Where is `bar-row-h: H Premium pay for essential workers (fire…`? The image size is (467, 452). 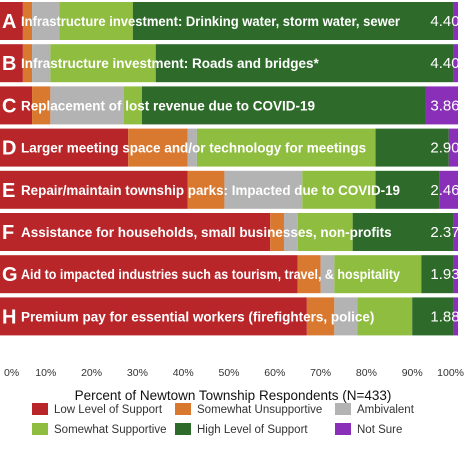 bar-row-h: H Premium pay for essential workers (fire… is located at coordinates (230, 316).